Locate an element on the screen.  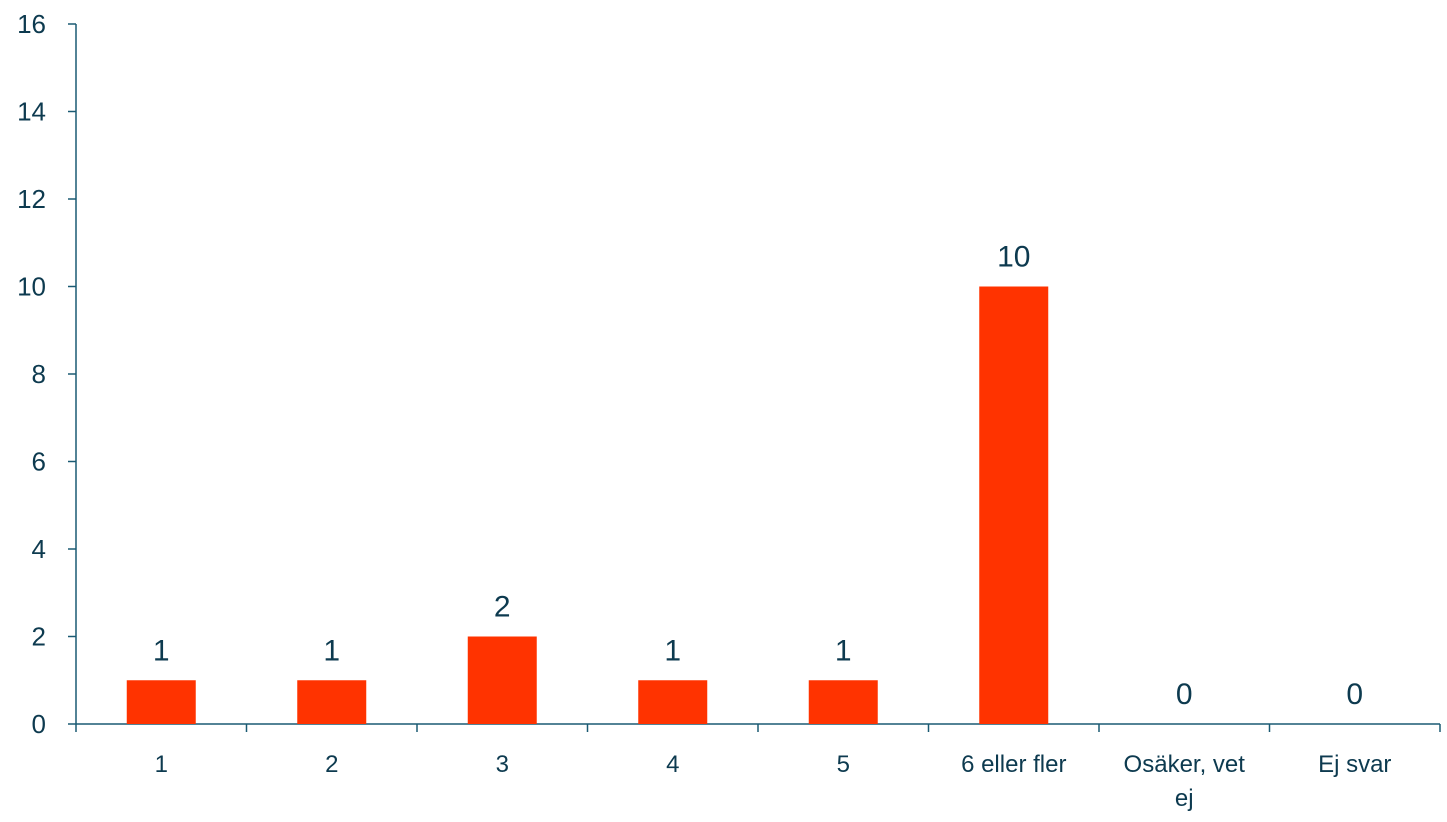
y-tick-label: 0 is located at coordinates (39, 724).